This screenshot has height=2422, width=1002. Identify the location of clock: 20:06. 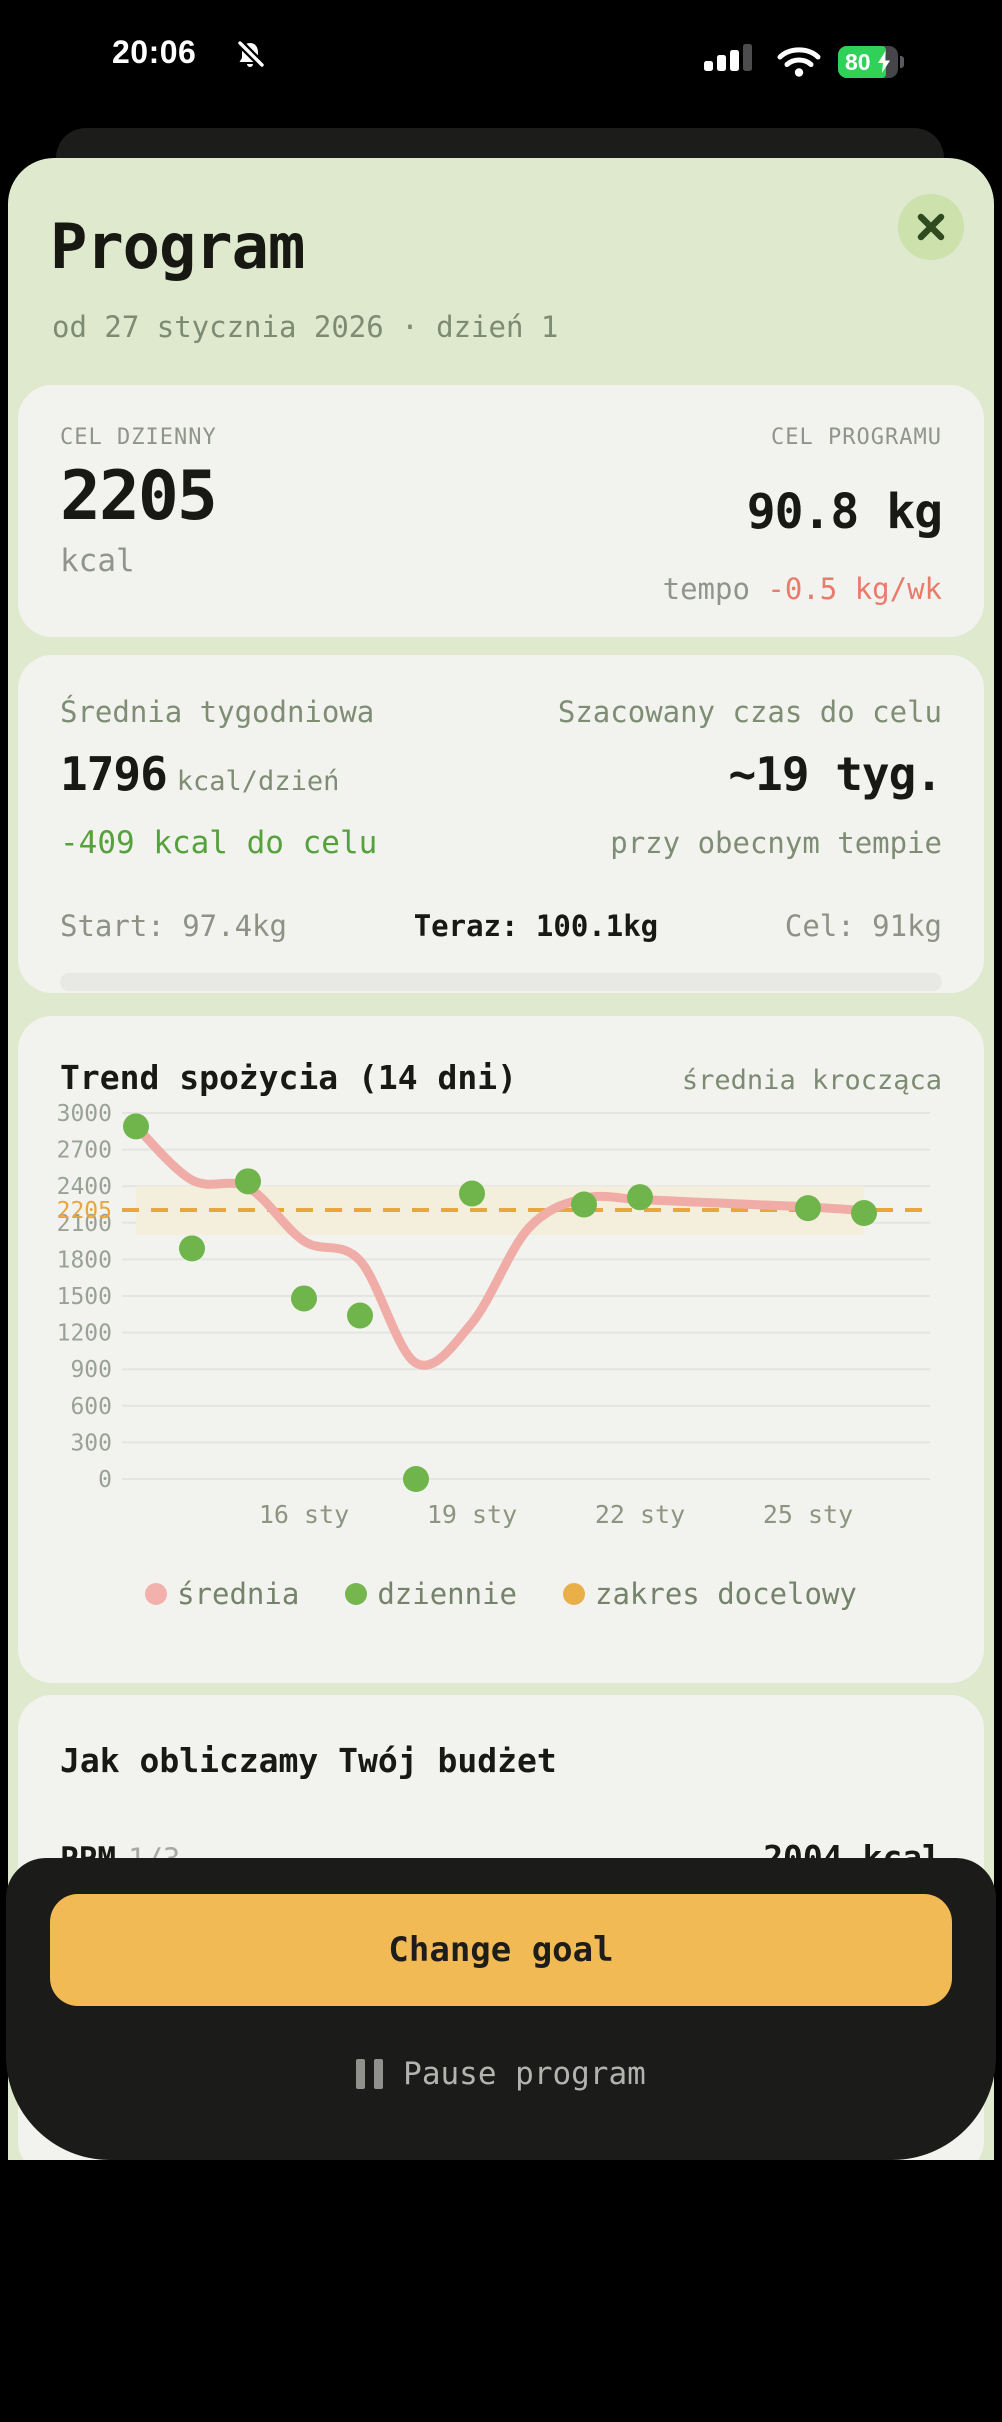
(154, 52).